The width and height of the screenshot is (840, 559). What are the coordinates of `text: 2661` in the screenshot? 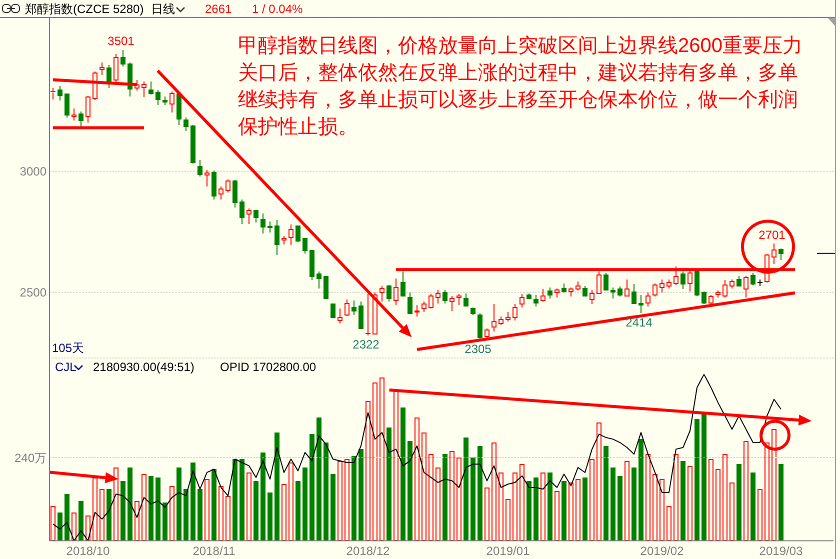 It's located at (218, 9).